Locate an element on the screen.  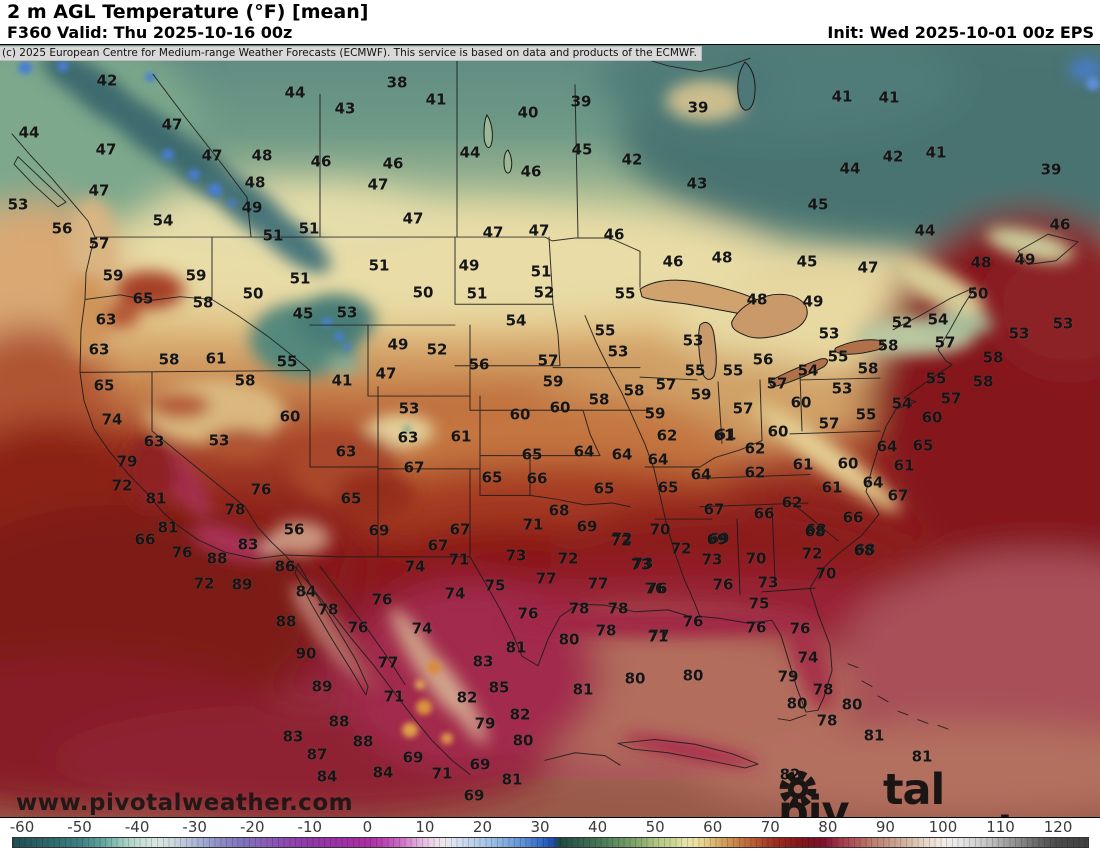
tick-label: 90 is located at coordinates (885, 827).